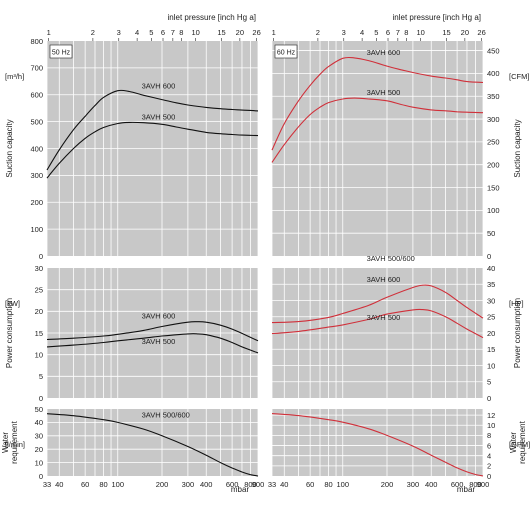 The image size is (530, 515). Describe the element at coordinates (49, 32) in the screenshot. I see `top-tick-label: 1` at that location.